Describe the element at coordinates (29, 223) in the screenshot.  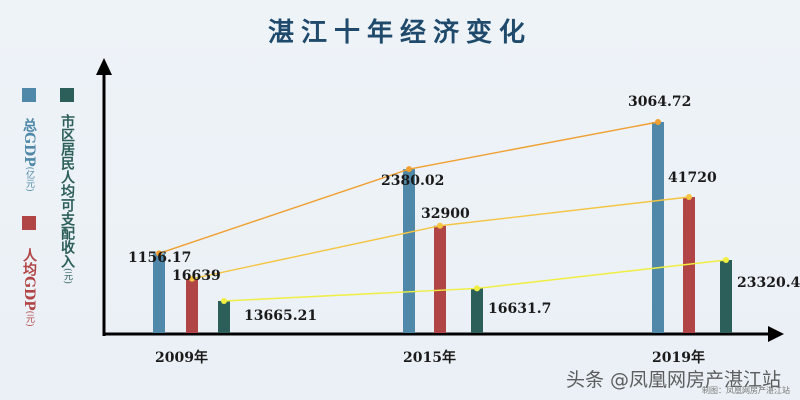
I see `legend-swatch-per-capita-gdp` at that location.